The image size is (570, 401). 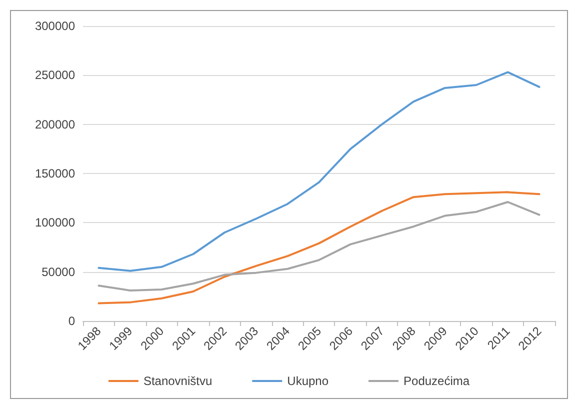 What do you see at coordinates (55, 124) in the screenshot?
I see `y-tick-label: 200000` at bounding box center [55, 124].